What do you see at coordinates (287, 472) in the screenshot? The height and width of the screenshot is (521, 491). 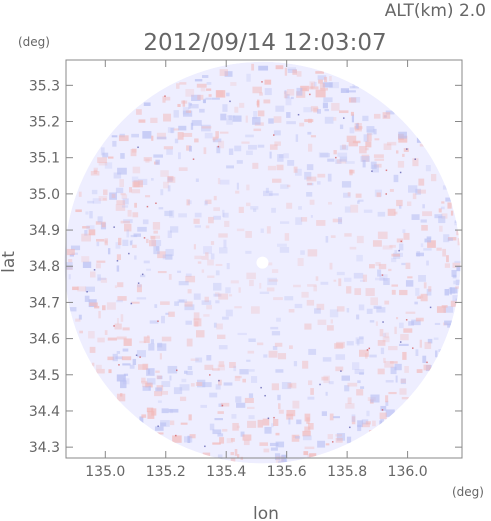 I see `x-tick-label: 135.6` at bounding box center [287, 472].